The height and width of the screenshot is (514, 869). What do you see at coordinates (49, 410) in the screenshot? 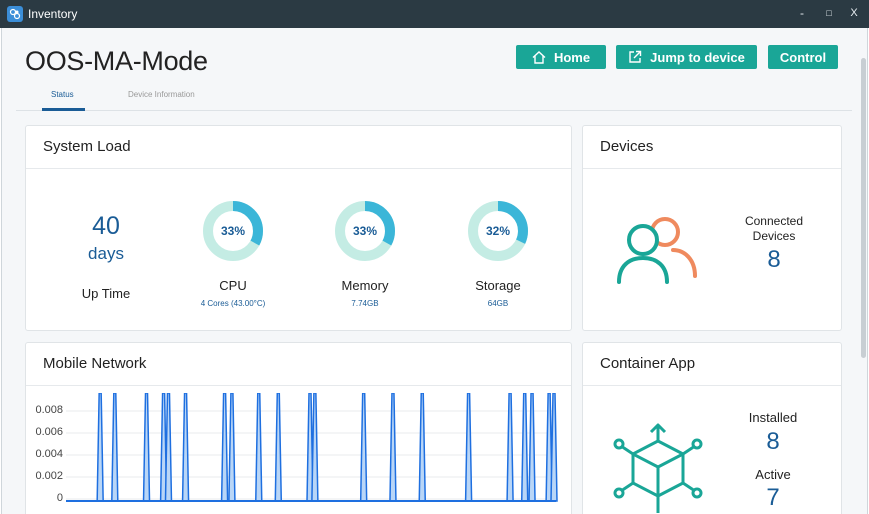
I see `y-tick-label: 0.008` at bounding box center [49, 410].